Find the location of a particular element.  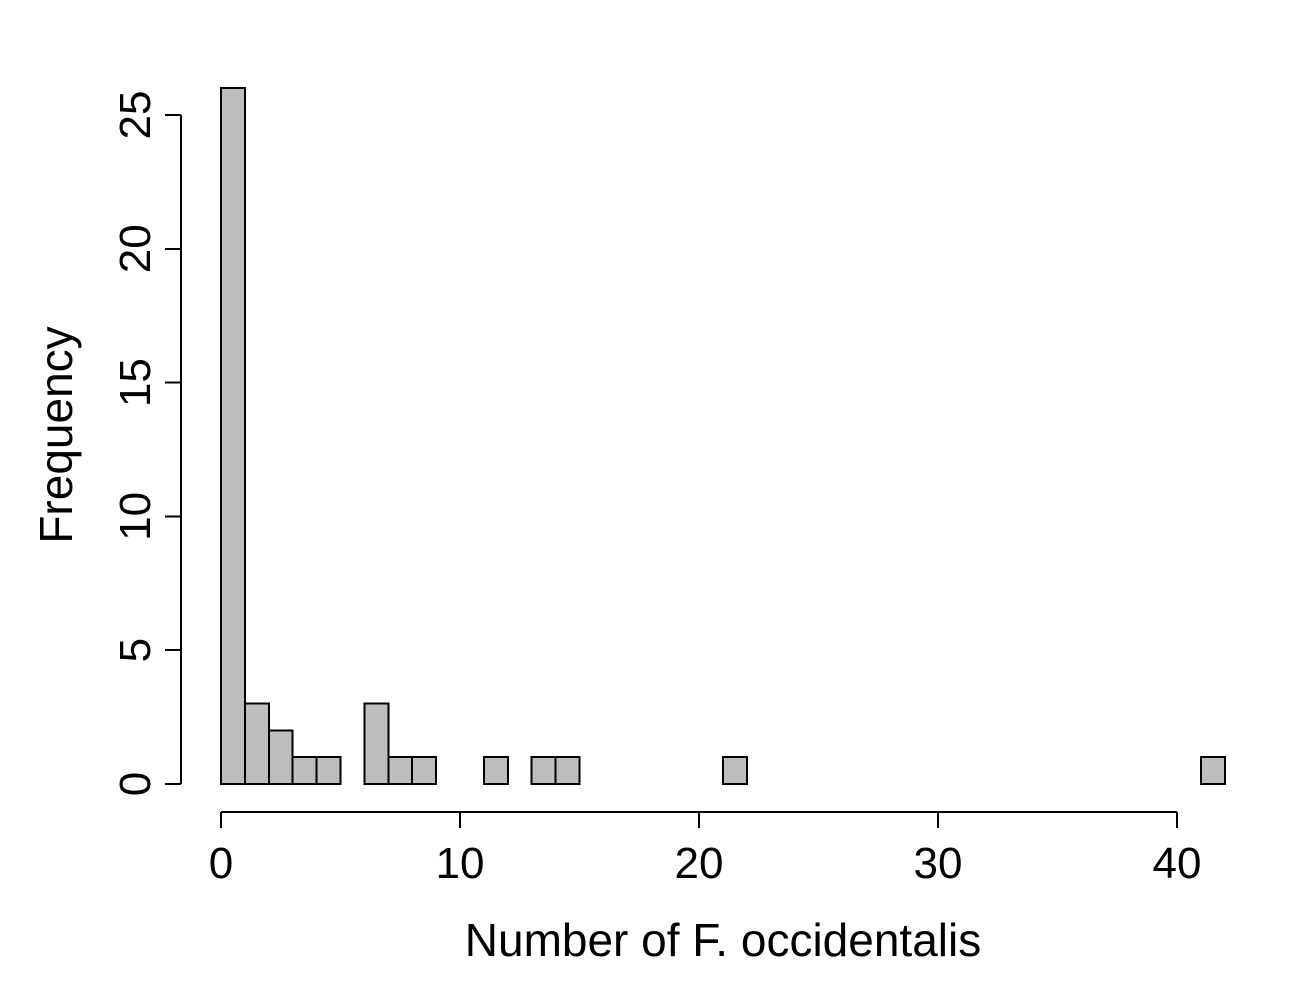

x-axis-title: Number of F. occidentalis is located at coordinates (723, 940).